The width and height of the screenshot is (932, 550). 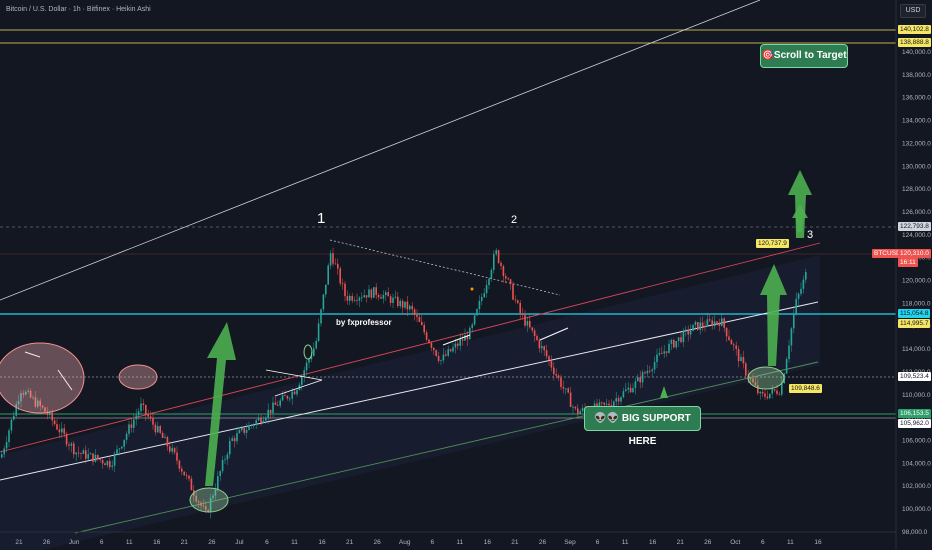 I want to click on scroll-to-target-callout: 🎯Scroll to Target, so click(x=804, y=56).